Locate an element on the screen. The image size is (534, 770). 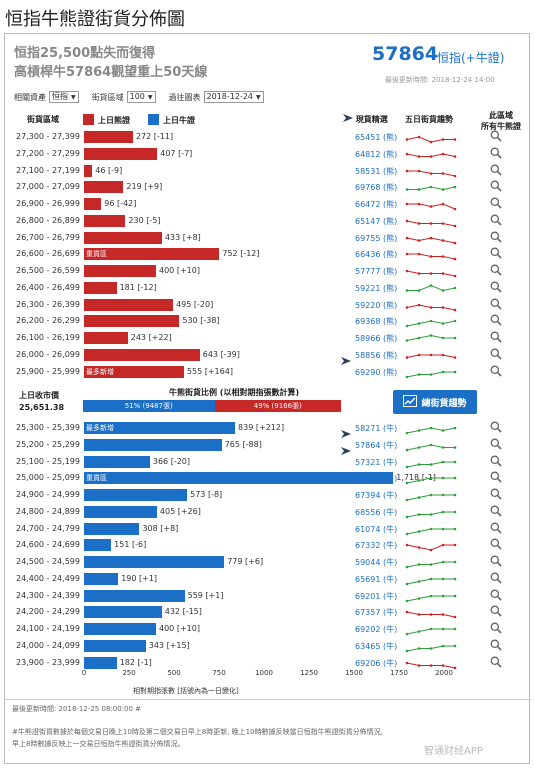
total-trend-button: 總街貨趨勢 is located at coordinates (435, 402).